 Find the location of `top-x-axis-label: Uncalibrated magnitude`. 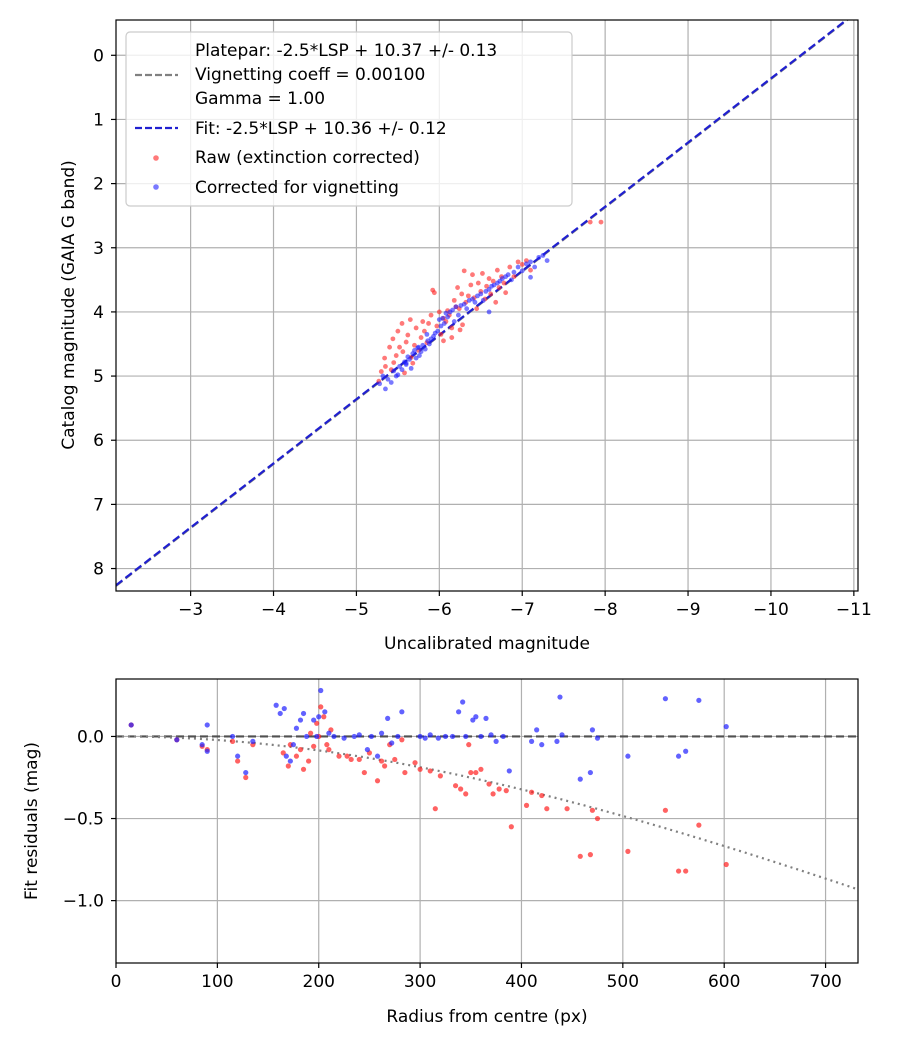

top-x-axis-label: Uncalibrated magnitude is located at coordinates (487, 644).